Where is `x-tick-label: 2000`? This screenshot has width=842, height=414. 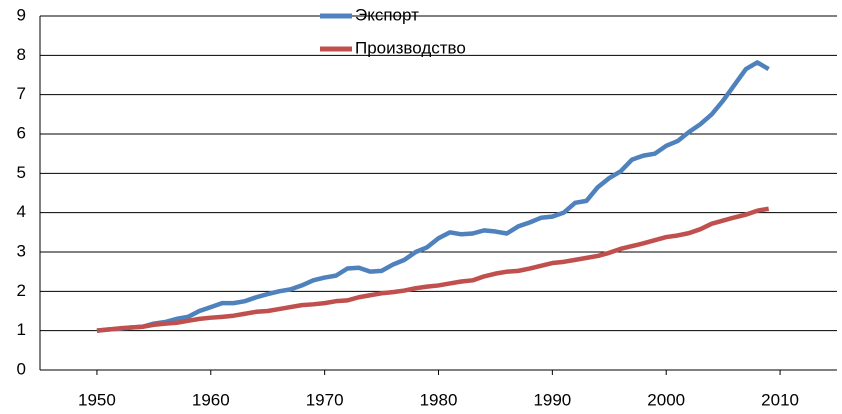 x-tick-label: 2000 is located at coordinates (666, 399).